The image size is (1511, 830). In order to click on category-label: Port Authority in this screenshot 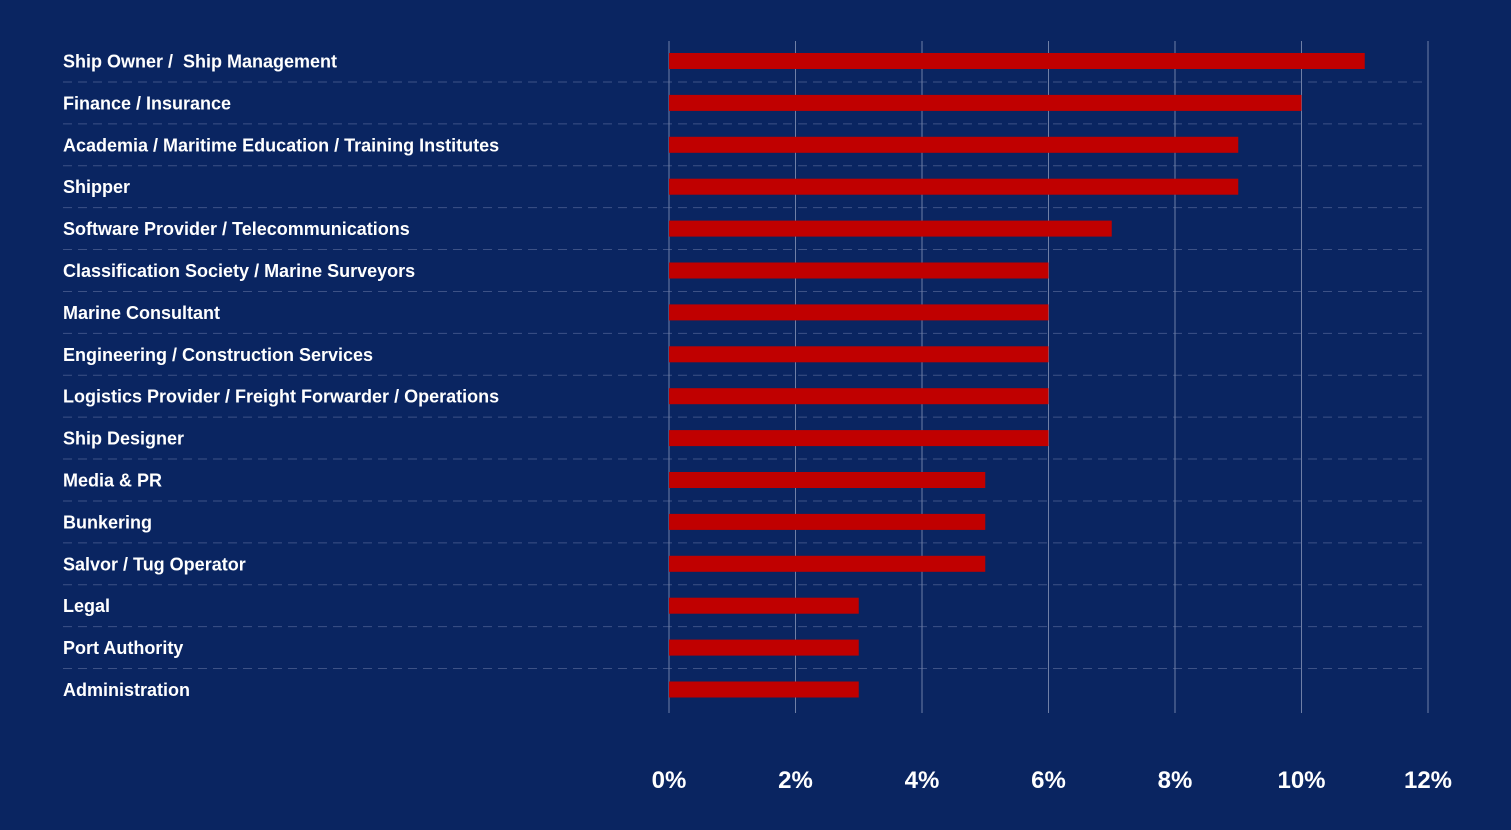, I will do `click(123, 648)`.